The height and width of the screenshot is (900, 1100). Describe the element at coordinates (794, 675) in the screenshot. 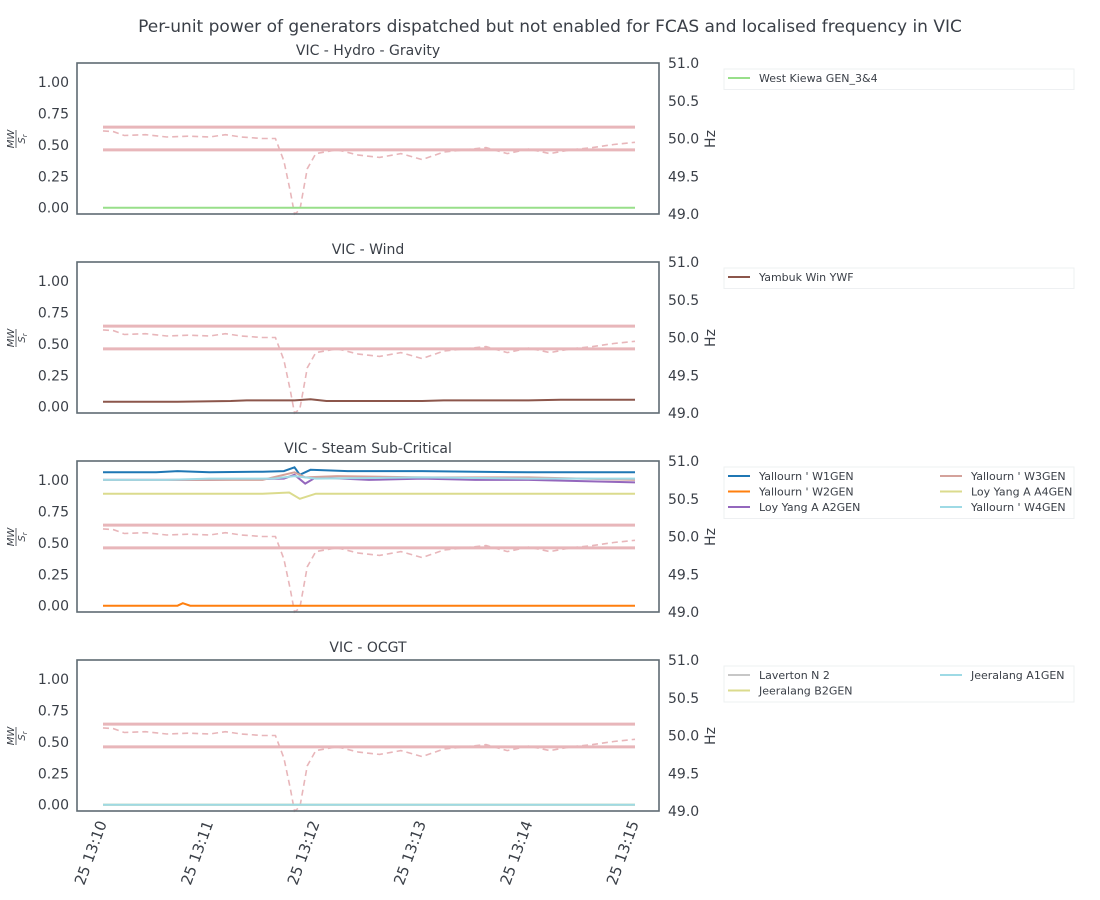

I see `legend-entry: Laverton N 2` at that location.